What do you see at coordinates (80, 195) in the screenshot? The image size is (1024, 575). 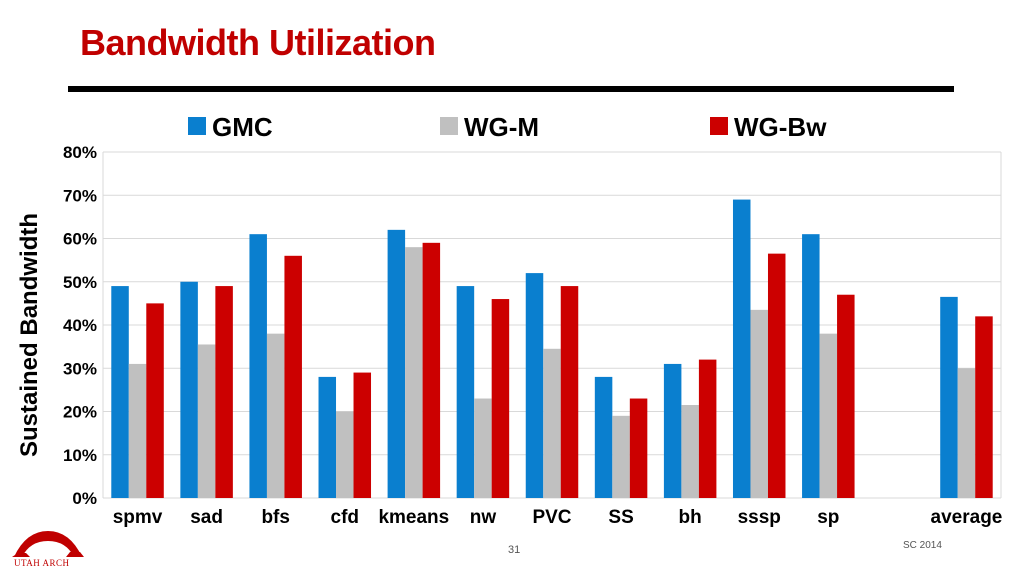 I see `y-tick-label: 70%` at bounding box center [80, 195].